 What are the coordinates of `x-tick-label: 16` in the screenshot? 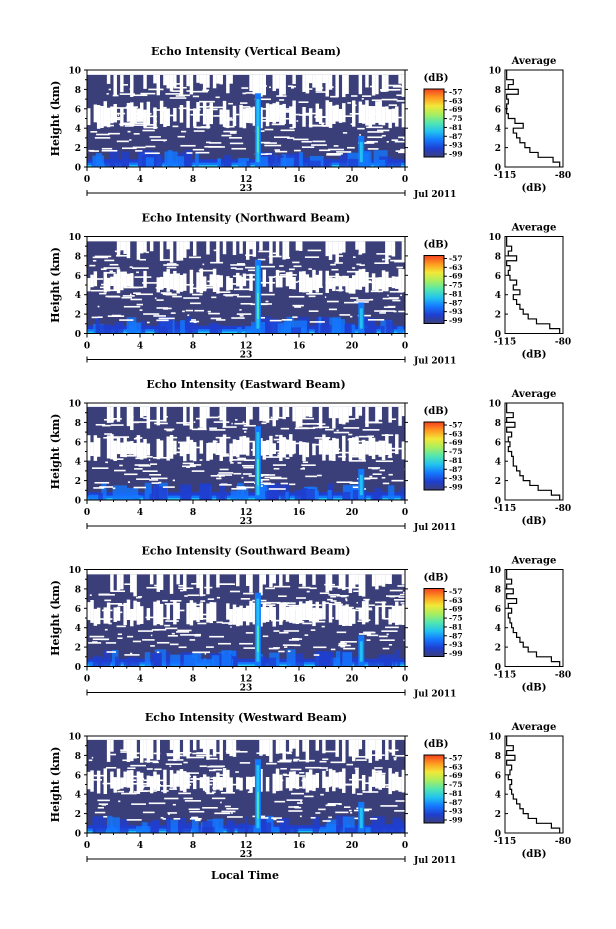 It's located at (299, 846).